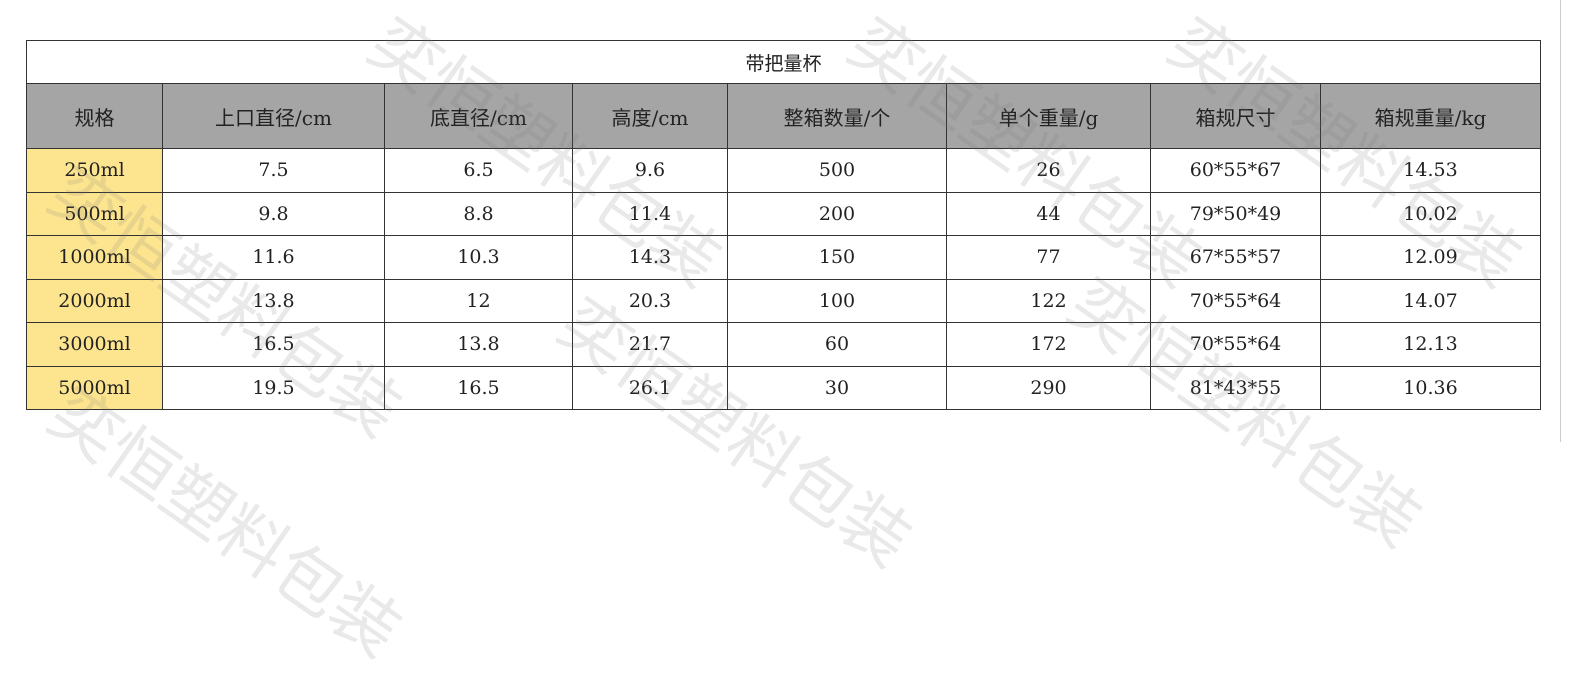 This screenshot has height=675, width=1577. What do you see at coordinates (1430, 300) in the screenshot?
I see `table-cell: 14.07` at bounding box center [1430, 300].